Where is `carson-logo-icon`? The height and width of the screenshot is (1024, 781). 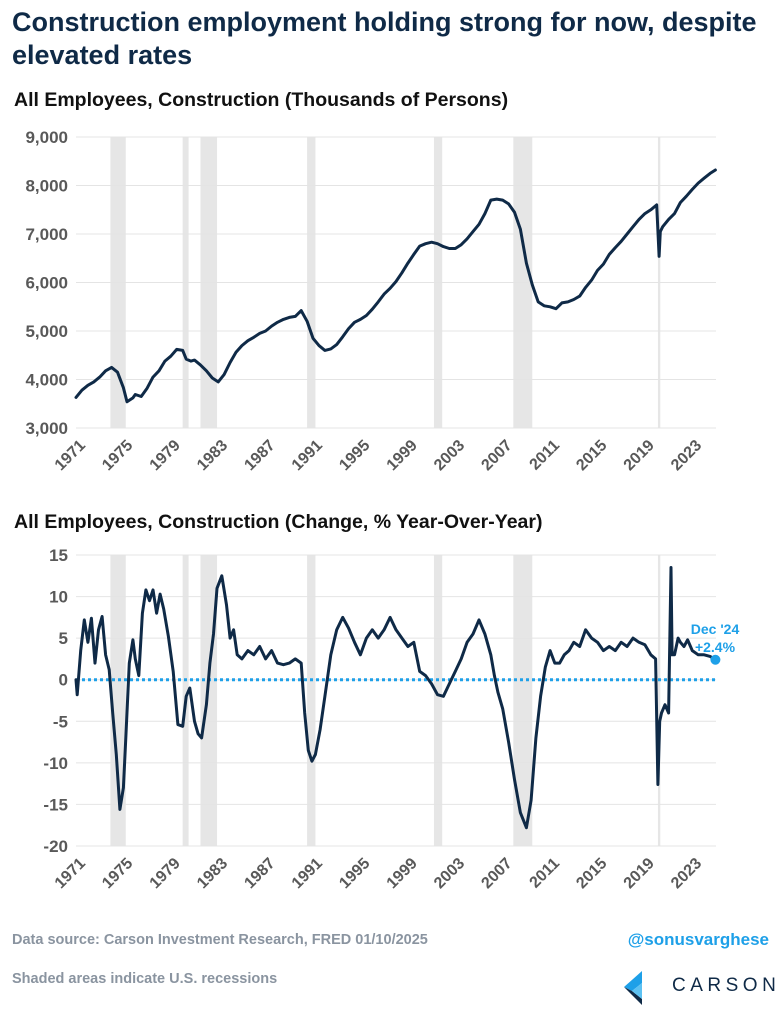 carson-logo-icon is located at coordinates (633, 988).